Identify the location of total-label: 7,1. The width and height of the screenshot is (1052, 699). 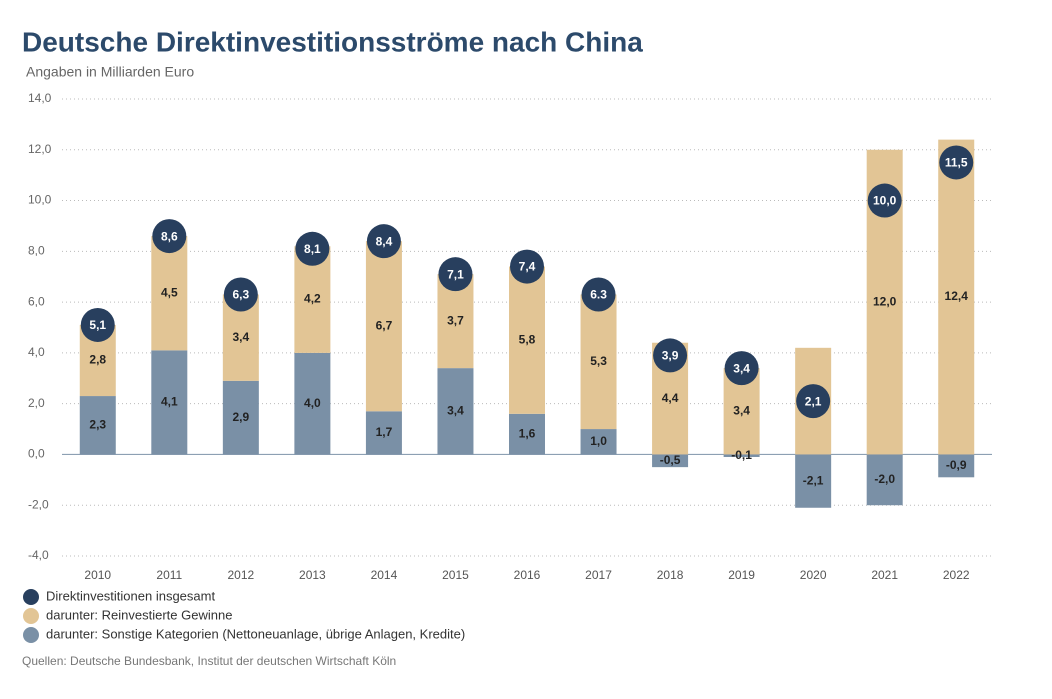
(455, 274).